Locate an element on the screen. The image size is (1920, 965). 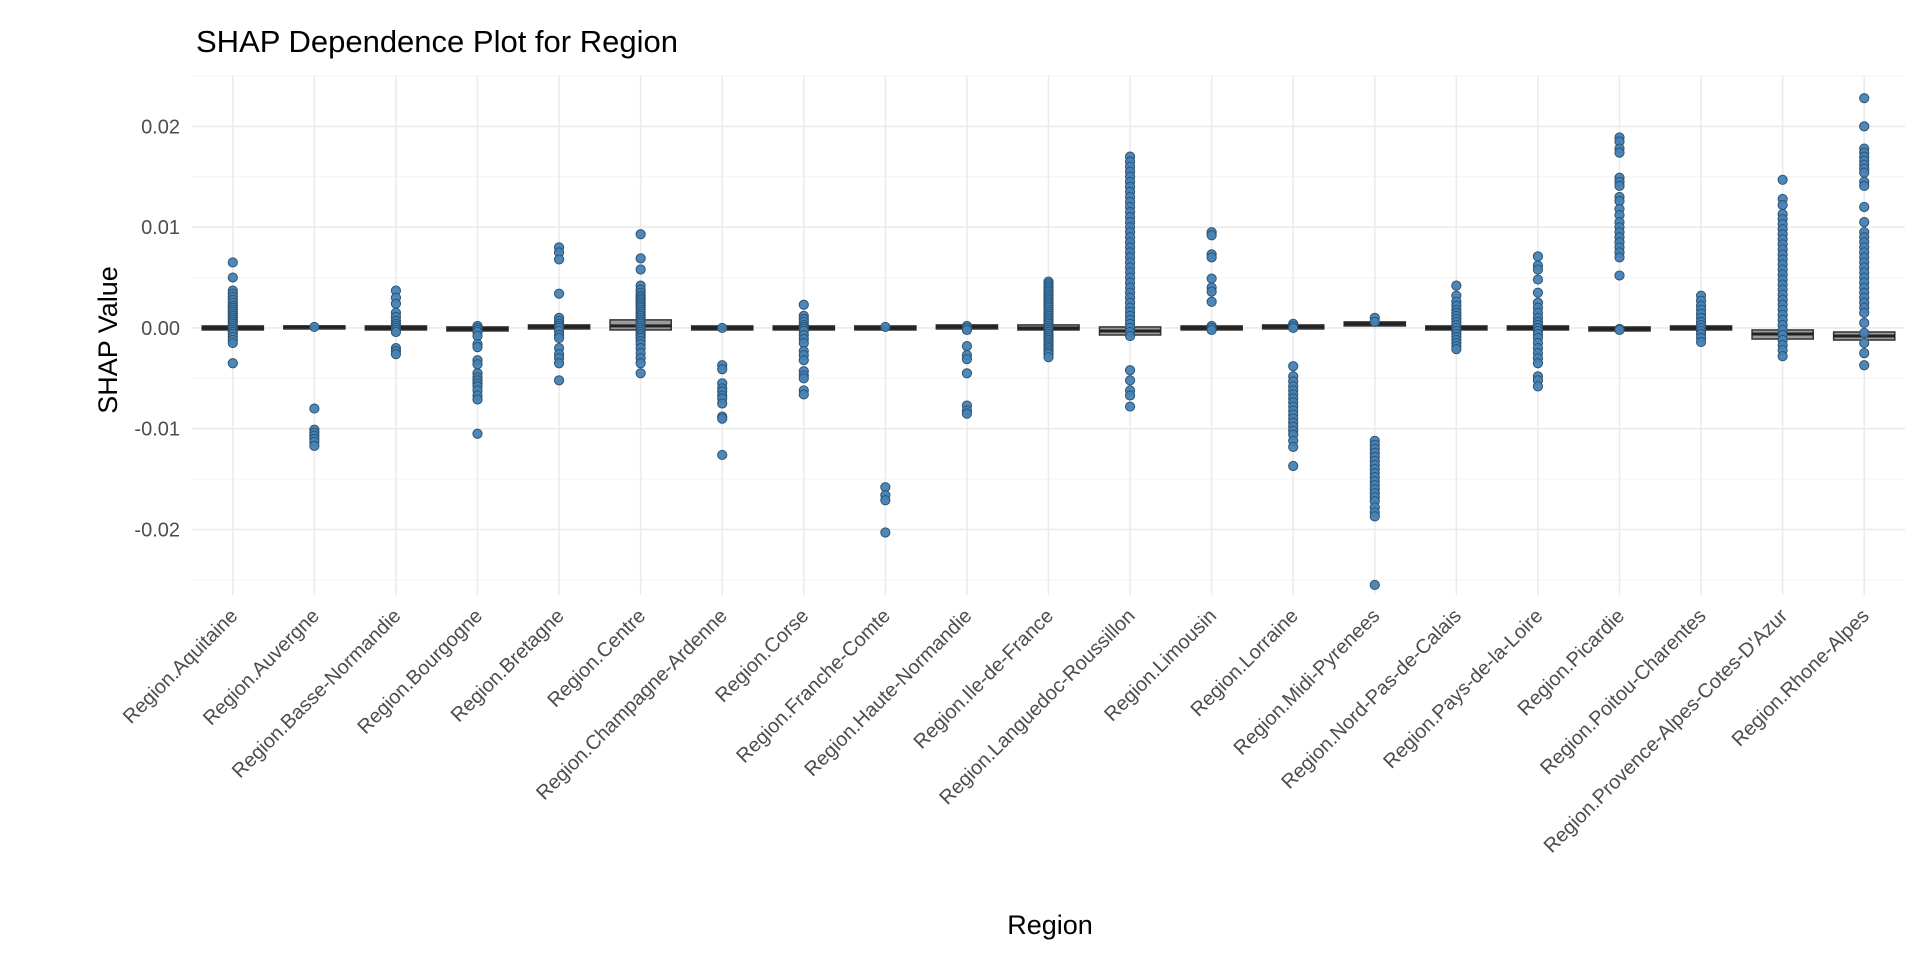
chart-title: SHAP Dependence Plot for Region is located at coordinates (437, 41).